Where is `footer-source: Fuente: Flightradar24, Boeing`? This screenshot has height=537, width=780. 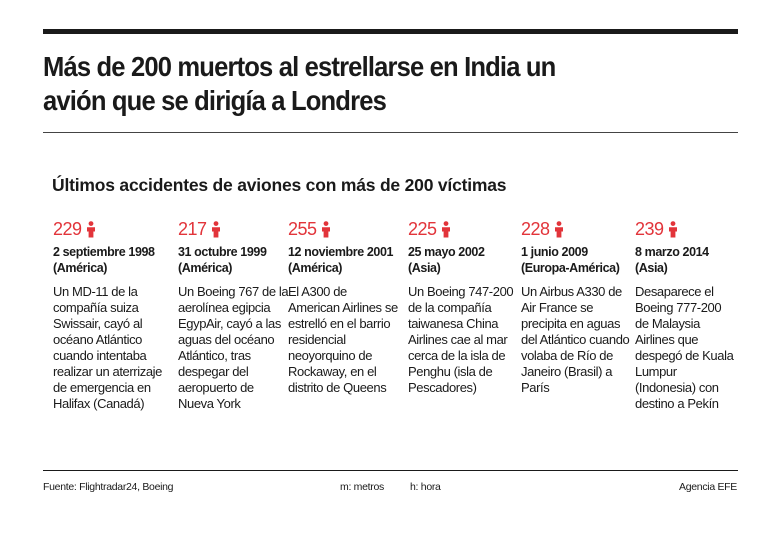 footer-source: Fuente: Flightradar24, Boeing is located at coordinates (108, 487).